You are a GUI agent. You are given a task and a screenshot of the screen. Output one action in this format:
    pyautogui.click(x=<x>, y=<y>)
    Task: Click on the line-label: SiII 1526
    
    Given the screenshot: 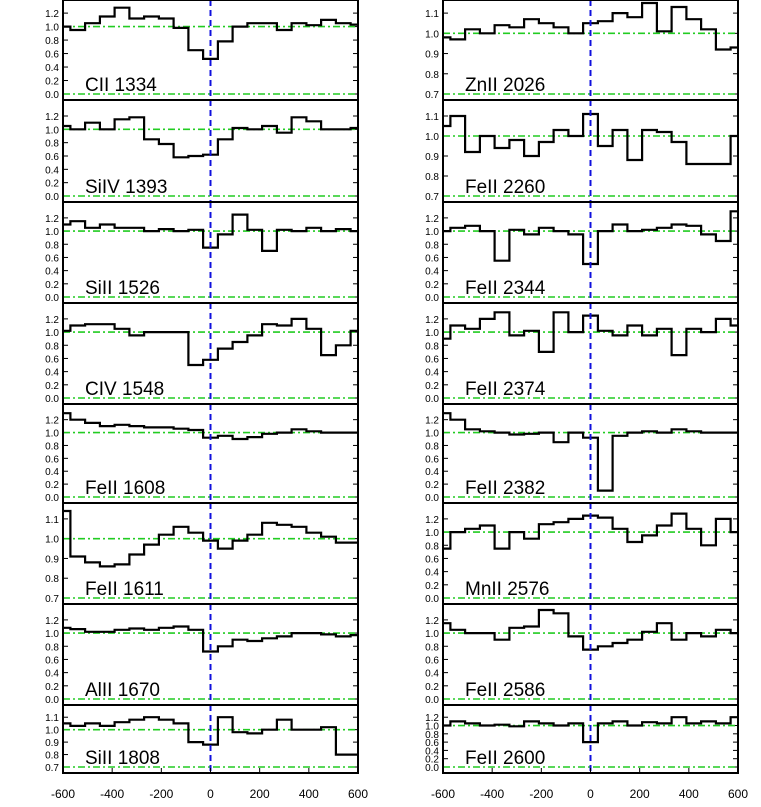 What is the action you would take?
    pyautogui.click(x=122, y=288)
    